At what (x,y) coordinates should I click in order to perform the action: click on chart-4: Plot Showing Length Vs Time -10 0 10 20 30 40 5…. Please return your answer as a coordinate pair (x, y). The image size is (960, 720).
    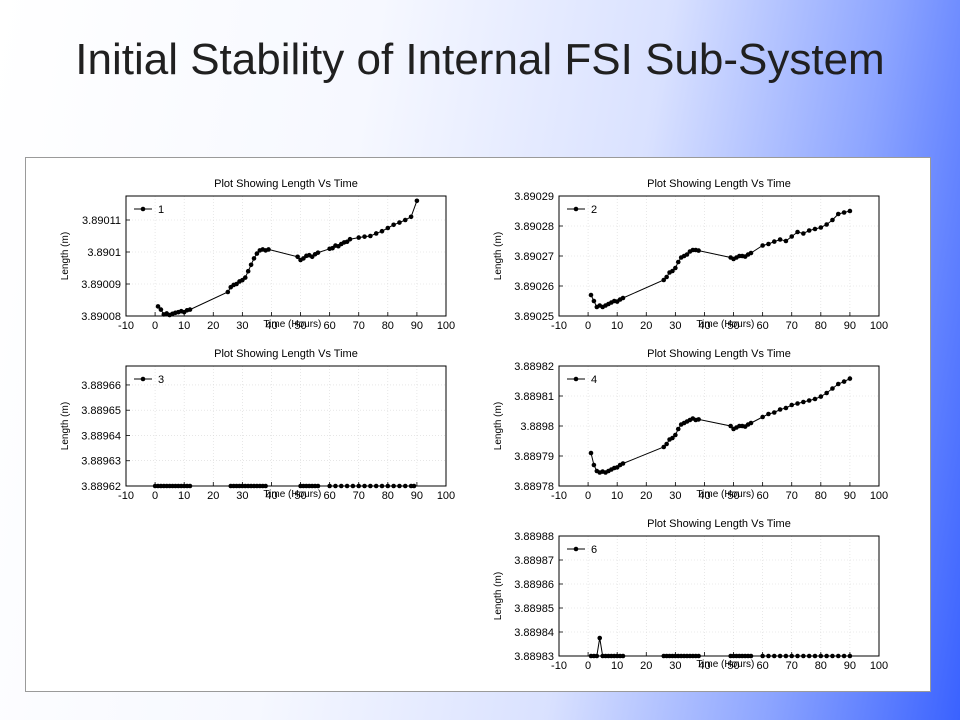
    Looking at the image, I should click on (690, 425).